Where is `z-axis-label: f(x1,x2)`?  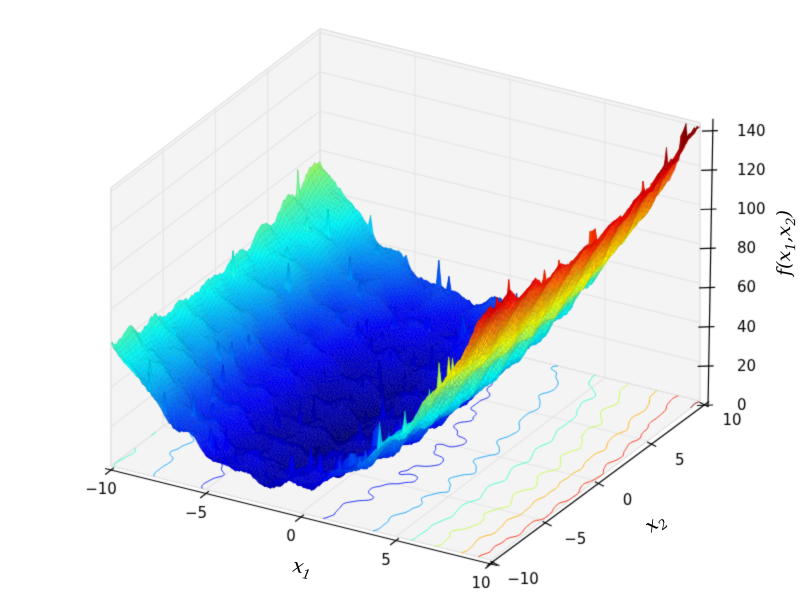
z-axis-label: f(x1,x2) is located at coordinates (786, 243).